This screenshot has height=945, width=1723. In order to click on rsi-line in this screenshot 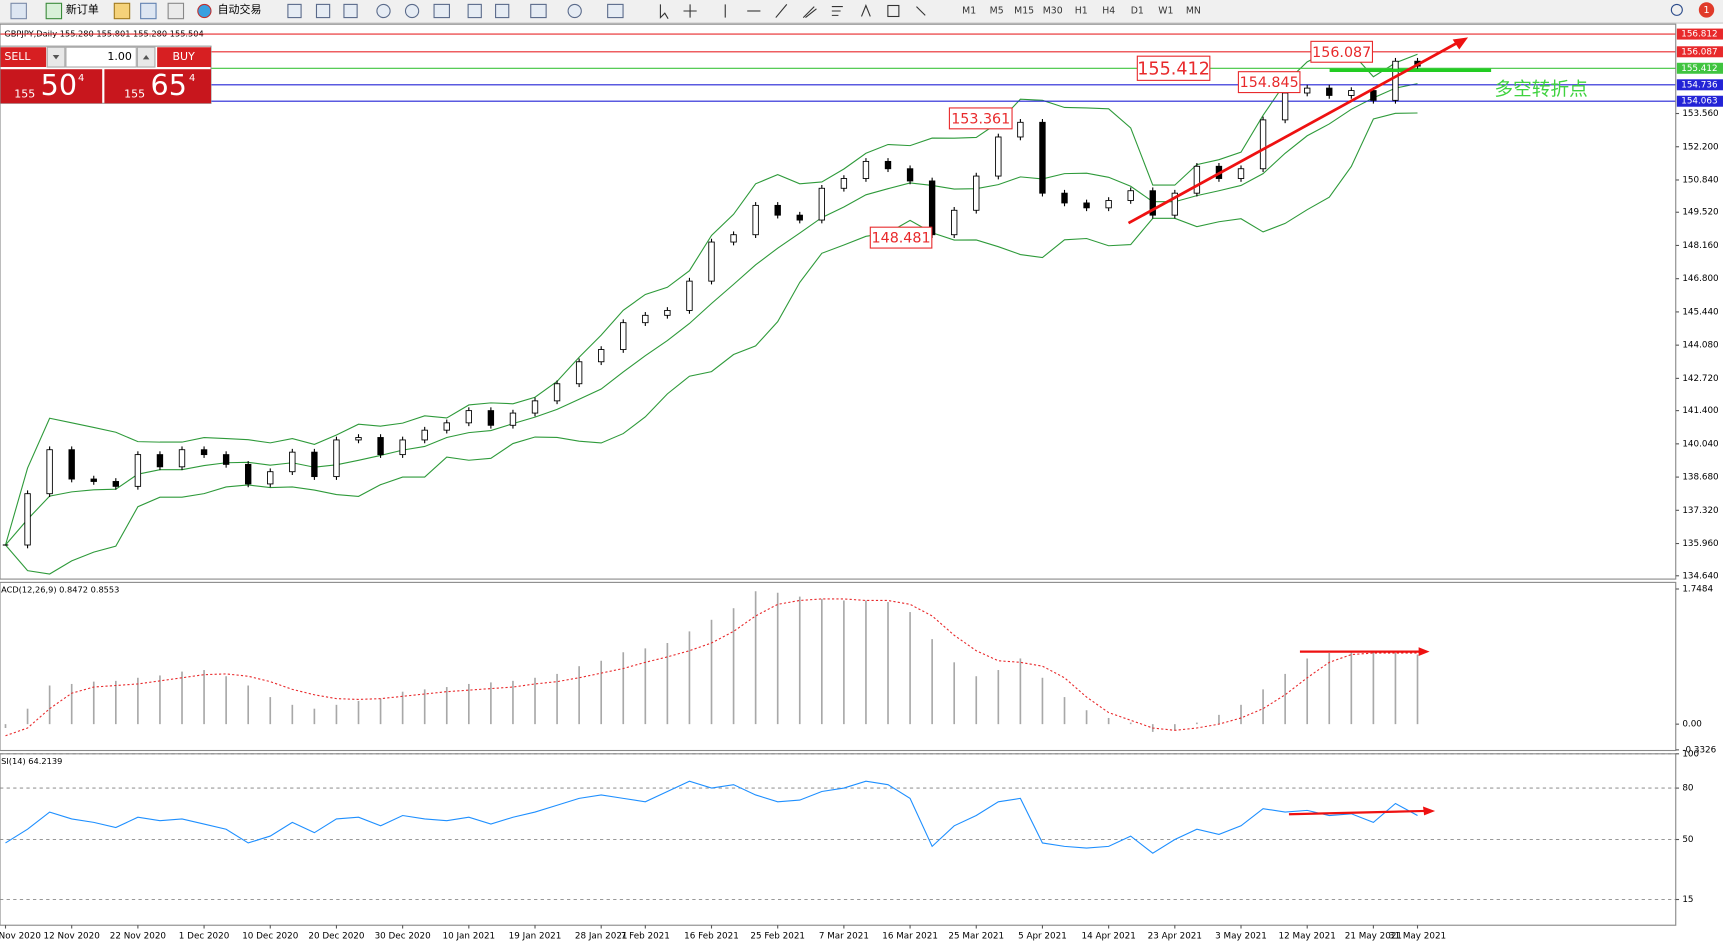, I will do `click(711, 817)`.